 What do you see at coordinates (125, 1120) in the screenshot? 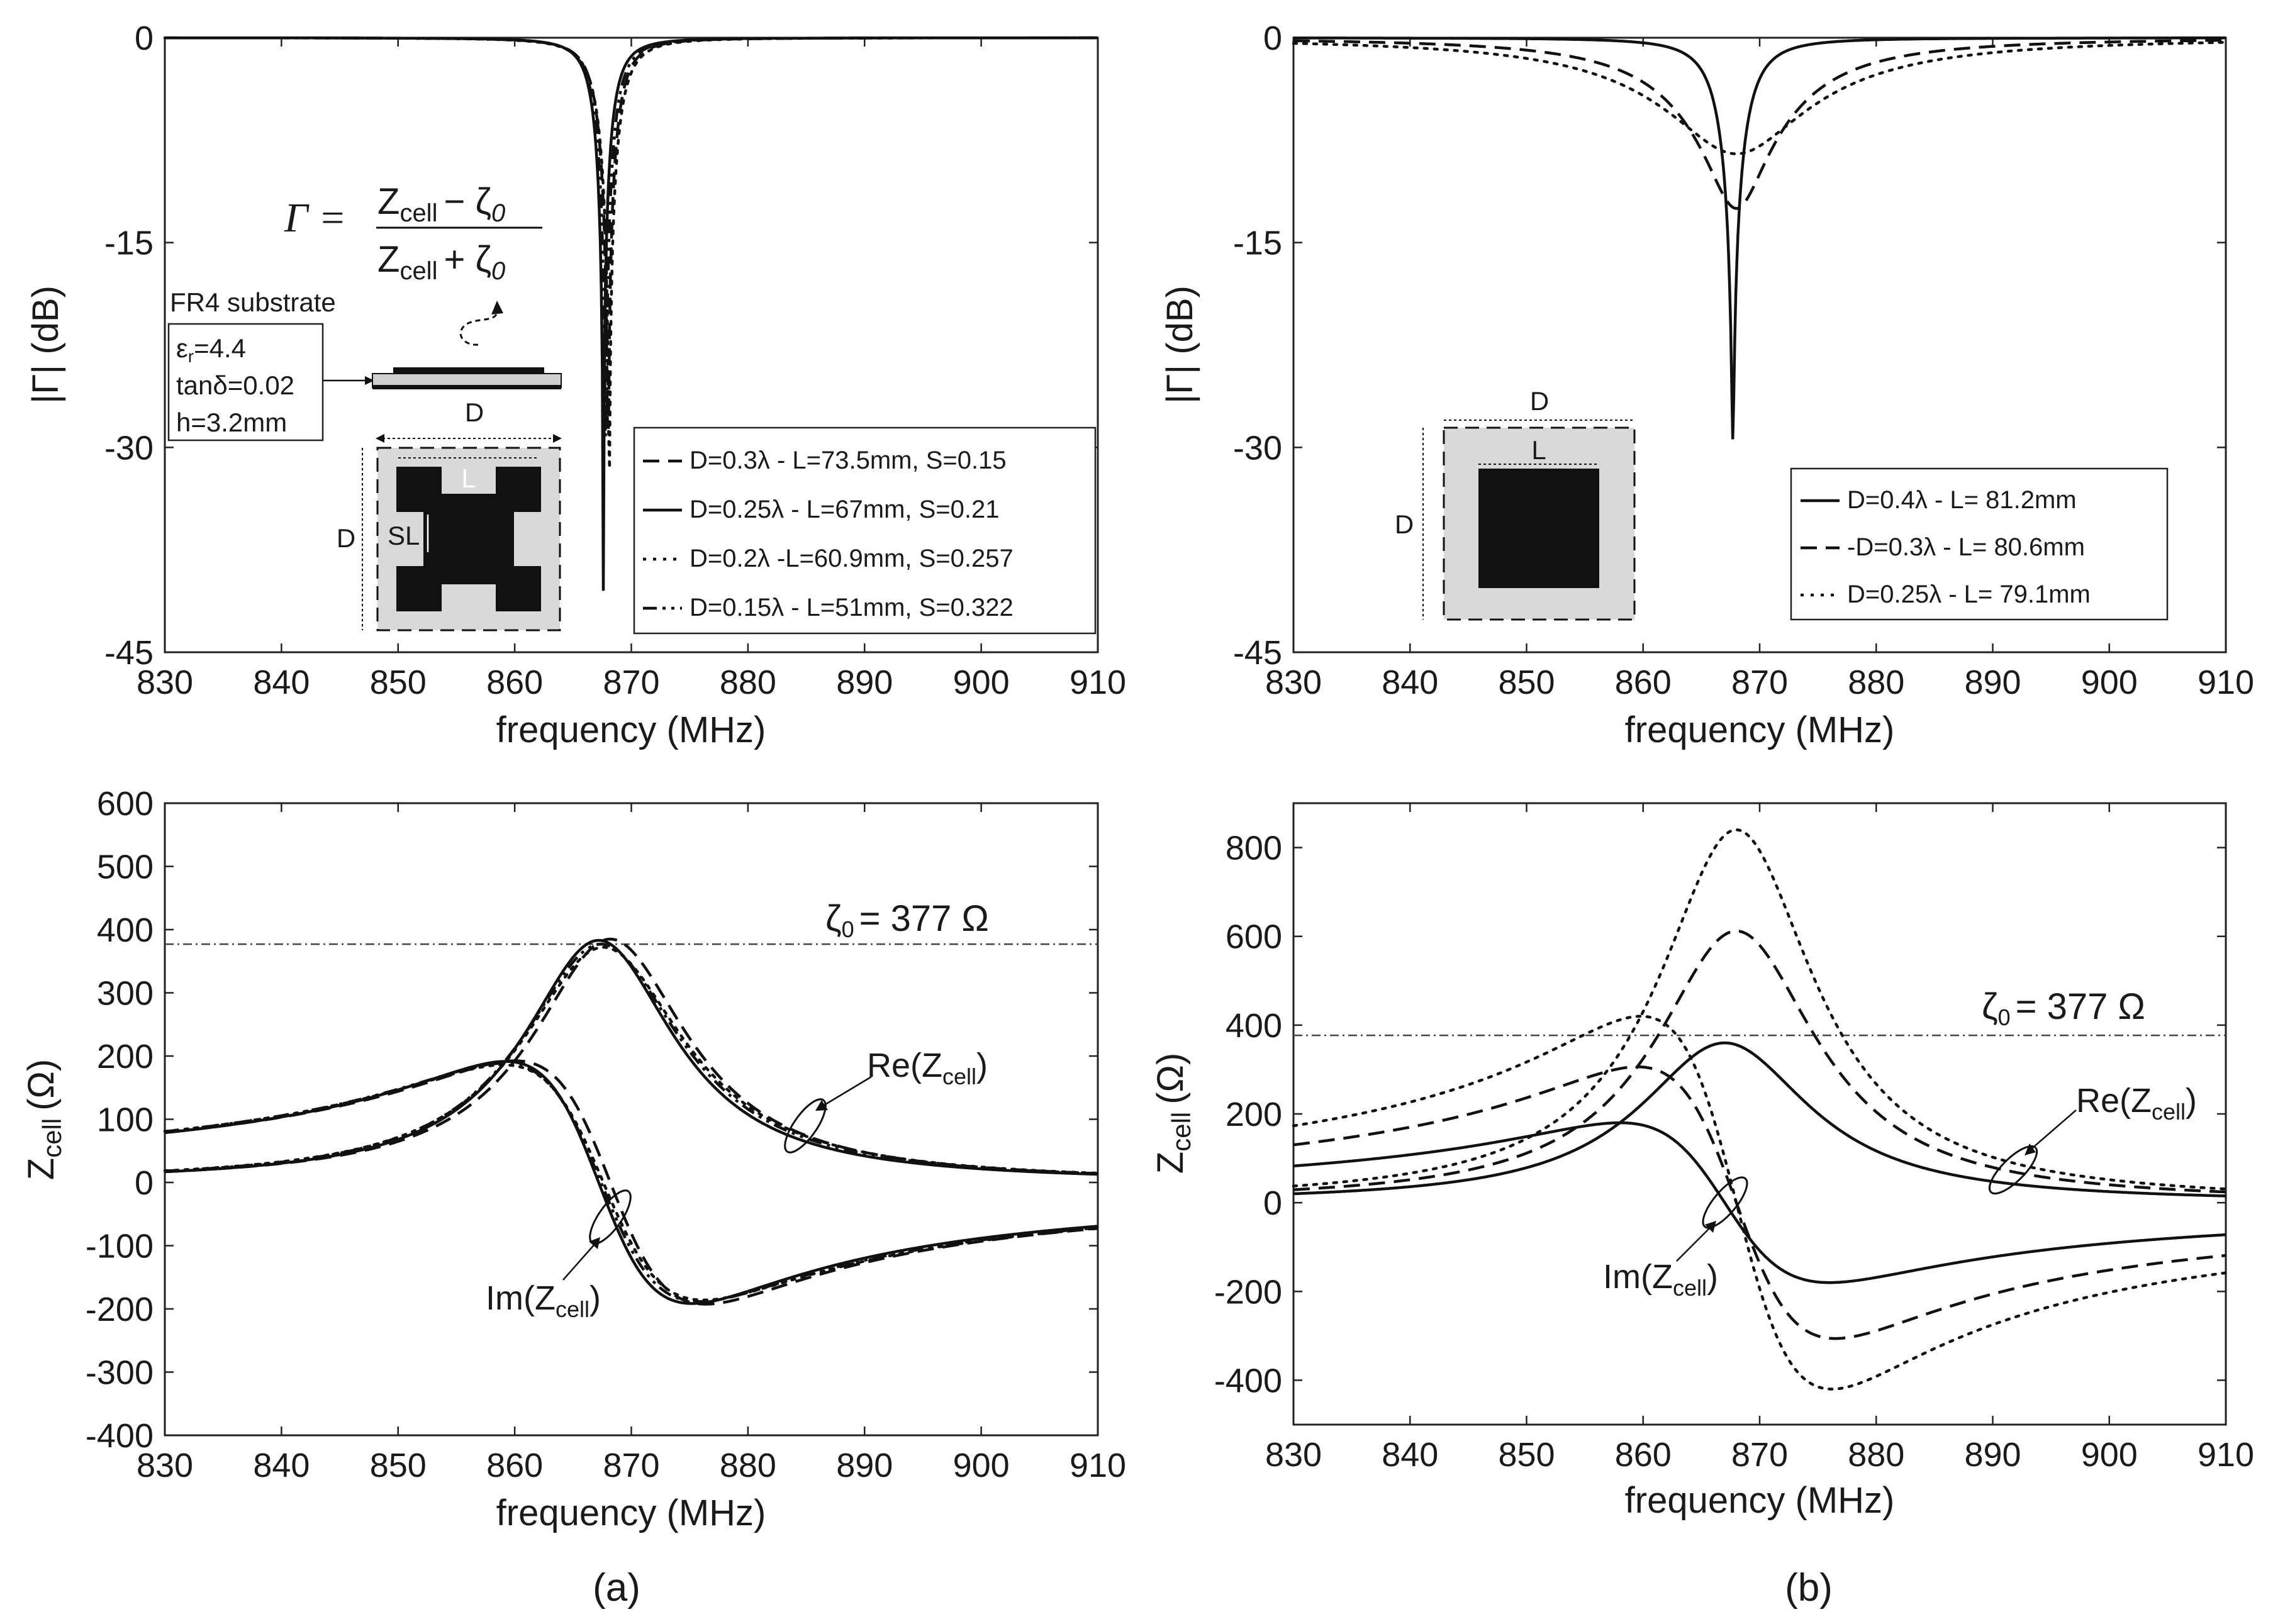
I see `y-tick-label: 100` at bounding box center [125, 1120].